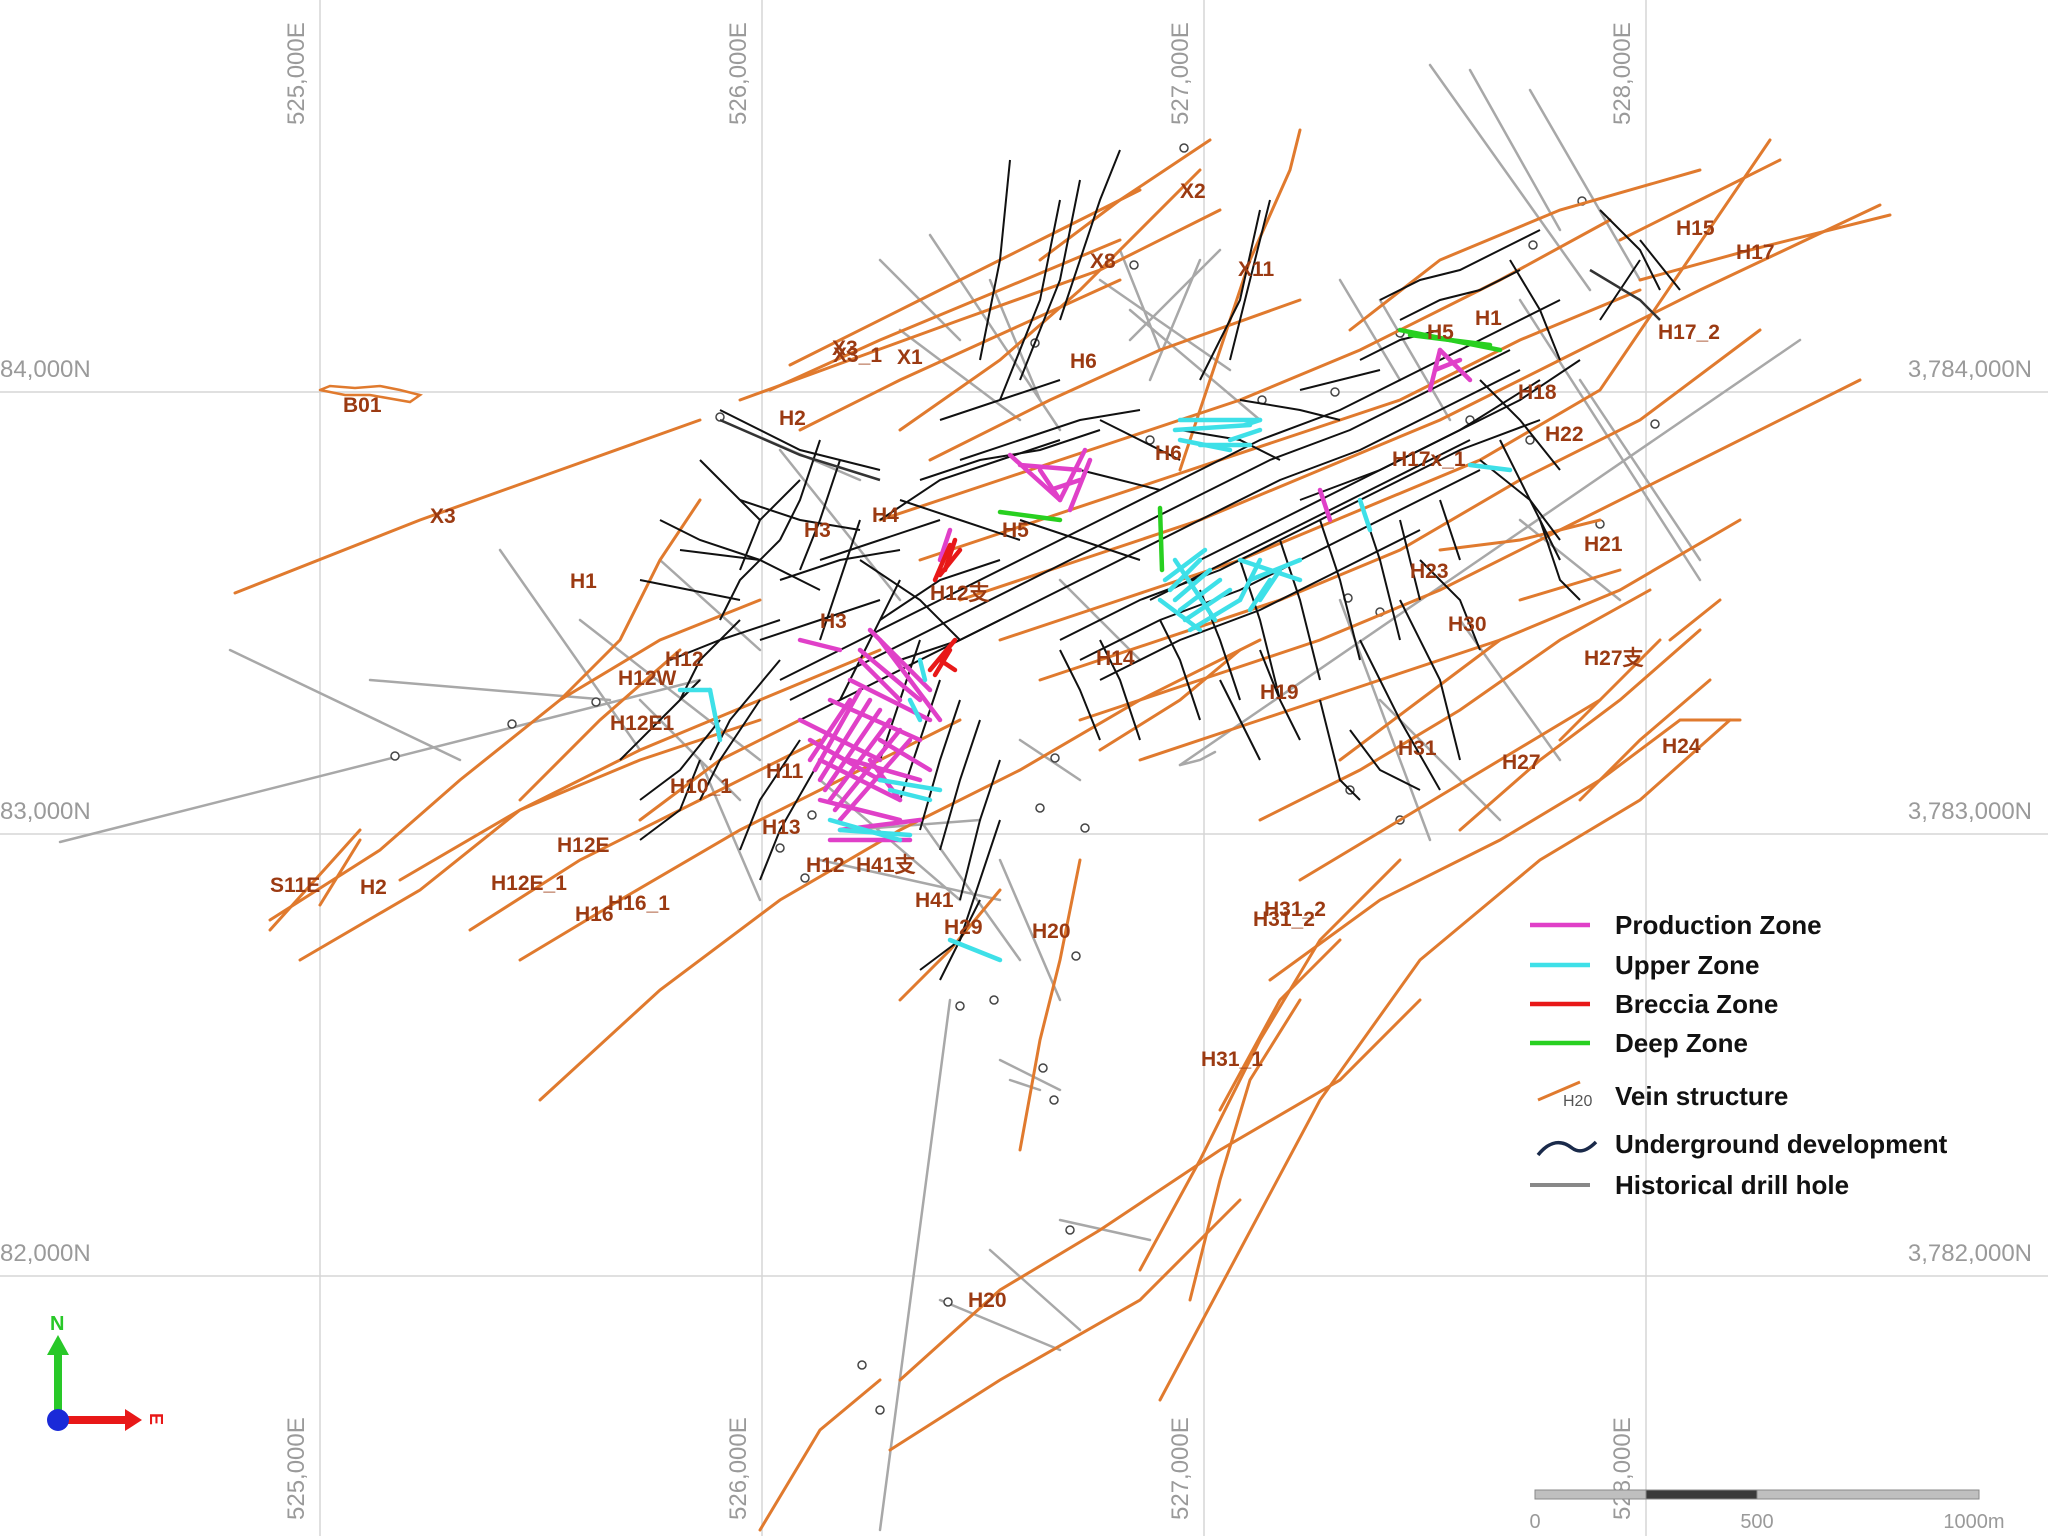 The width and height of the screenshot is (2048, 1536). What do you see at coordinates (885, 515) in the screenshot?
I see `vein-label: H4` at bounding box center [885, 515].